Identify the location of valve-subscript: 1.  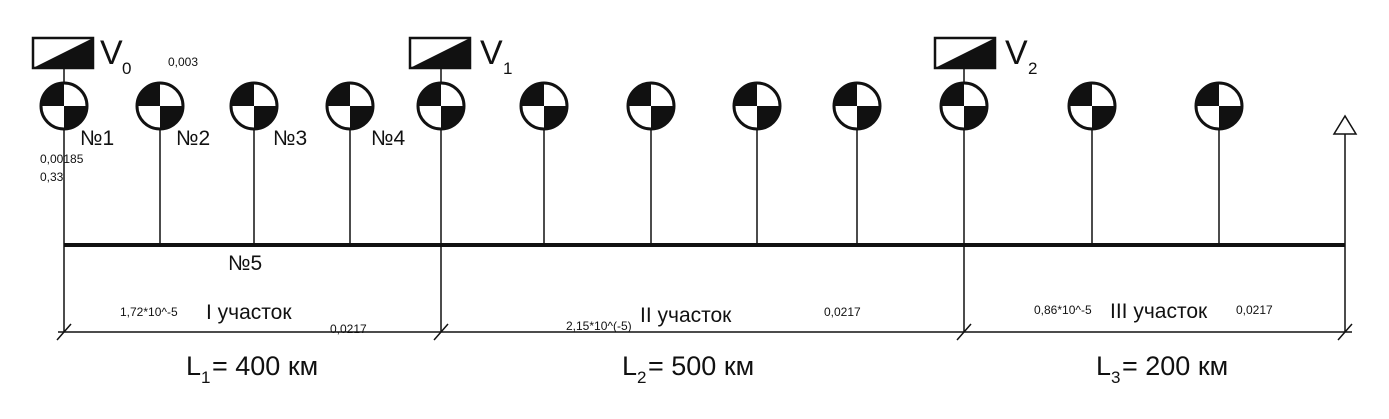
(507, 68).